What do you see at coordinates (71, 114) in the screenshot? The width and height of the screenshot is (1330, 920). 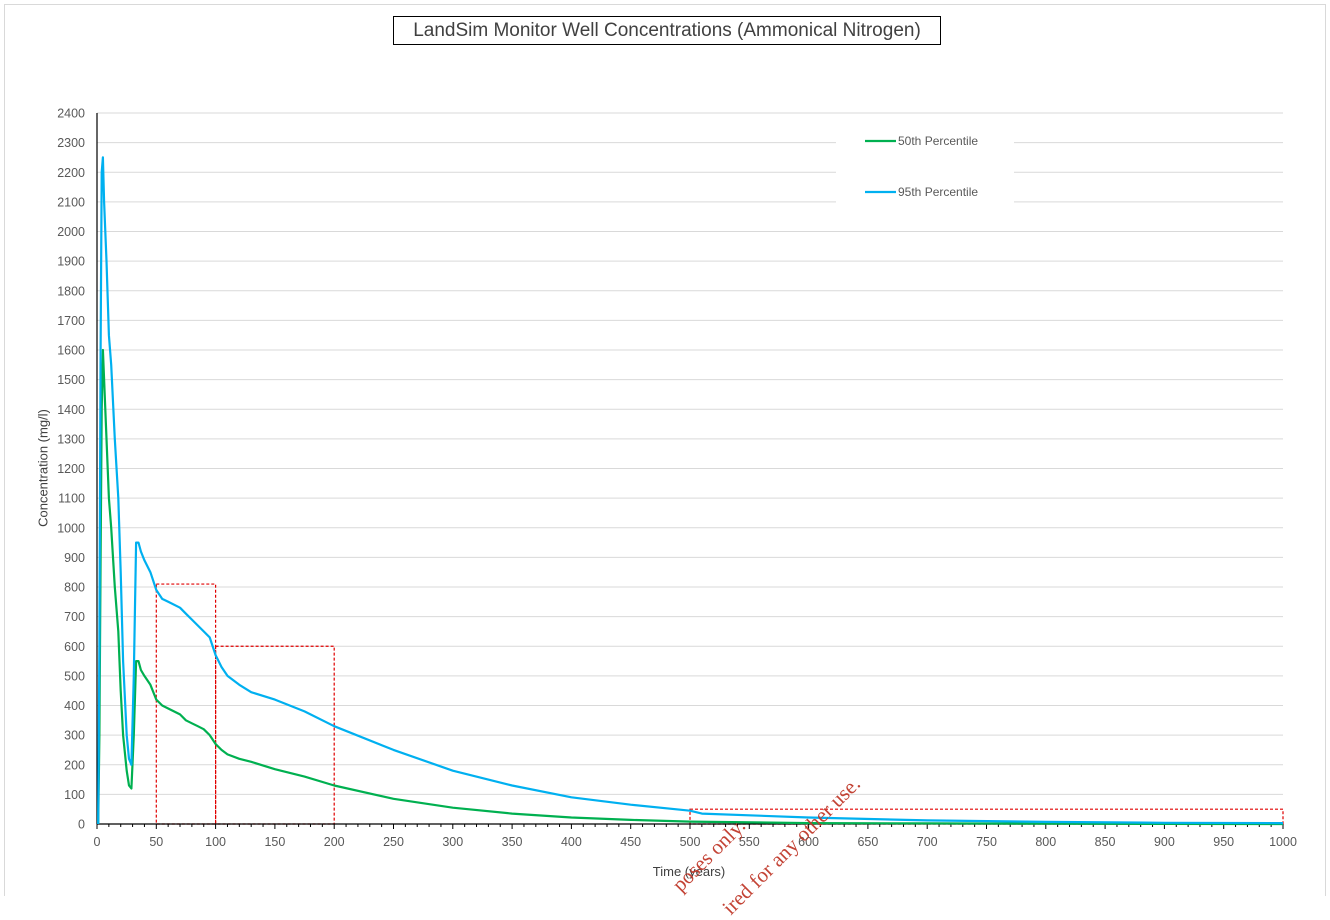 I see `y-tick-label: 2400` at bounding box center [71, 114].